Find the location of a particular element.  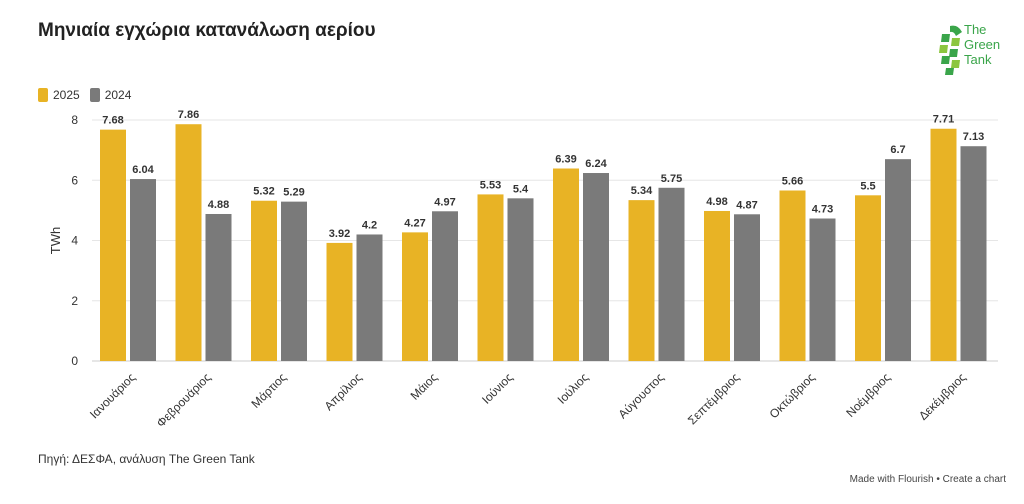

data-label-2024-7: 5.75 is located at coordinates (671, 179).